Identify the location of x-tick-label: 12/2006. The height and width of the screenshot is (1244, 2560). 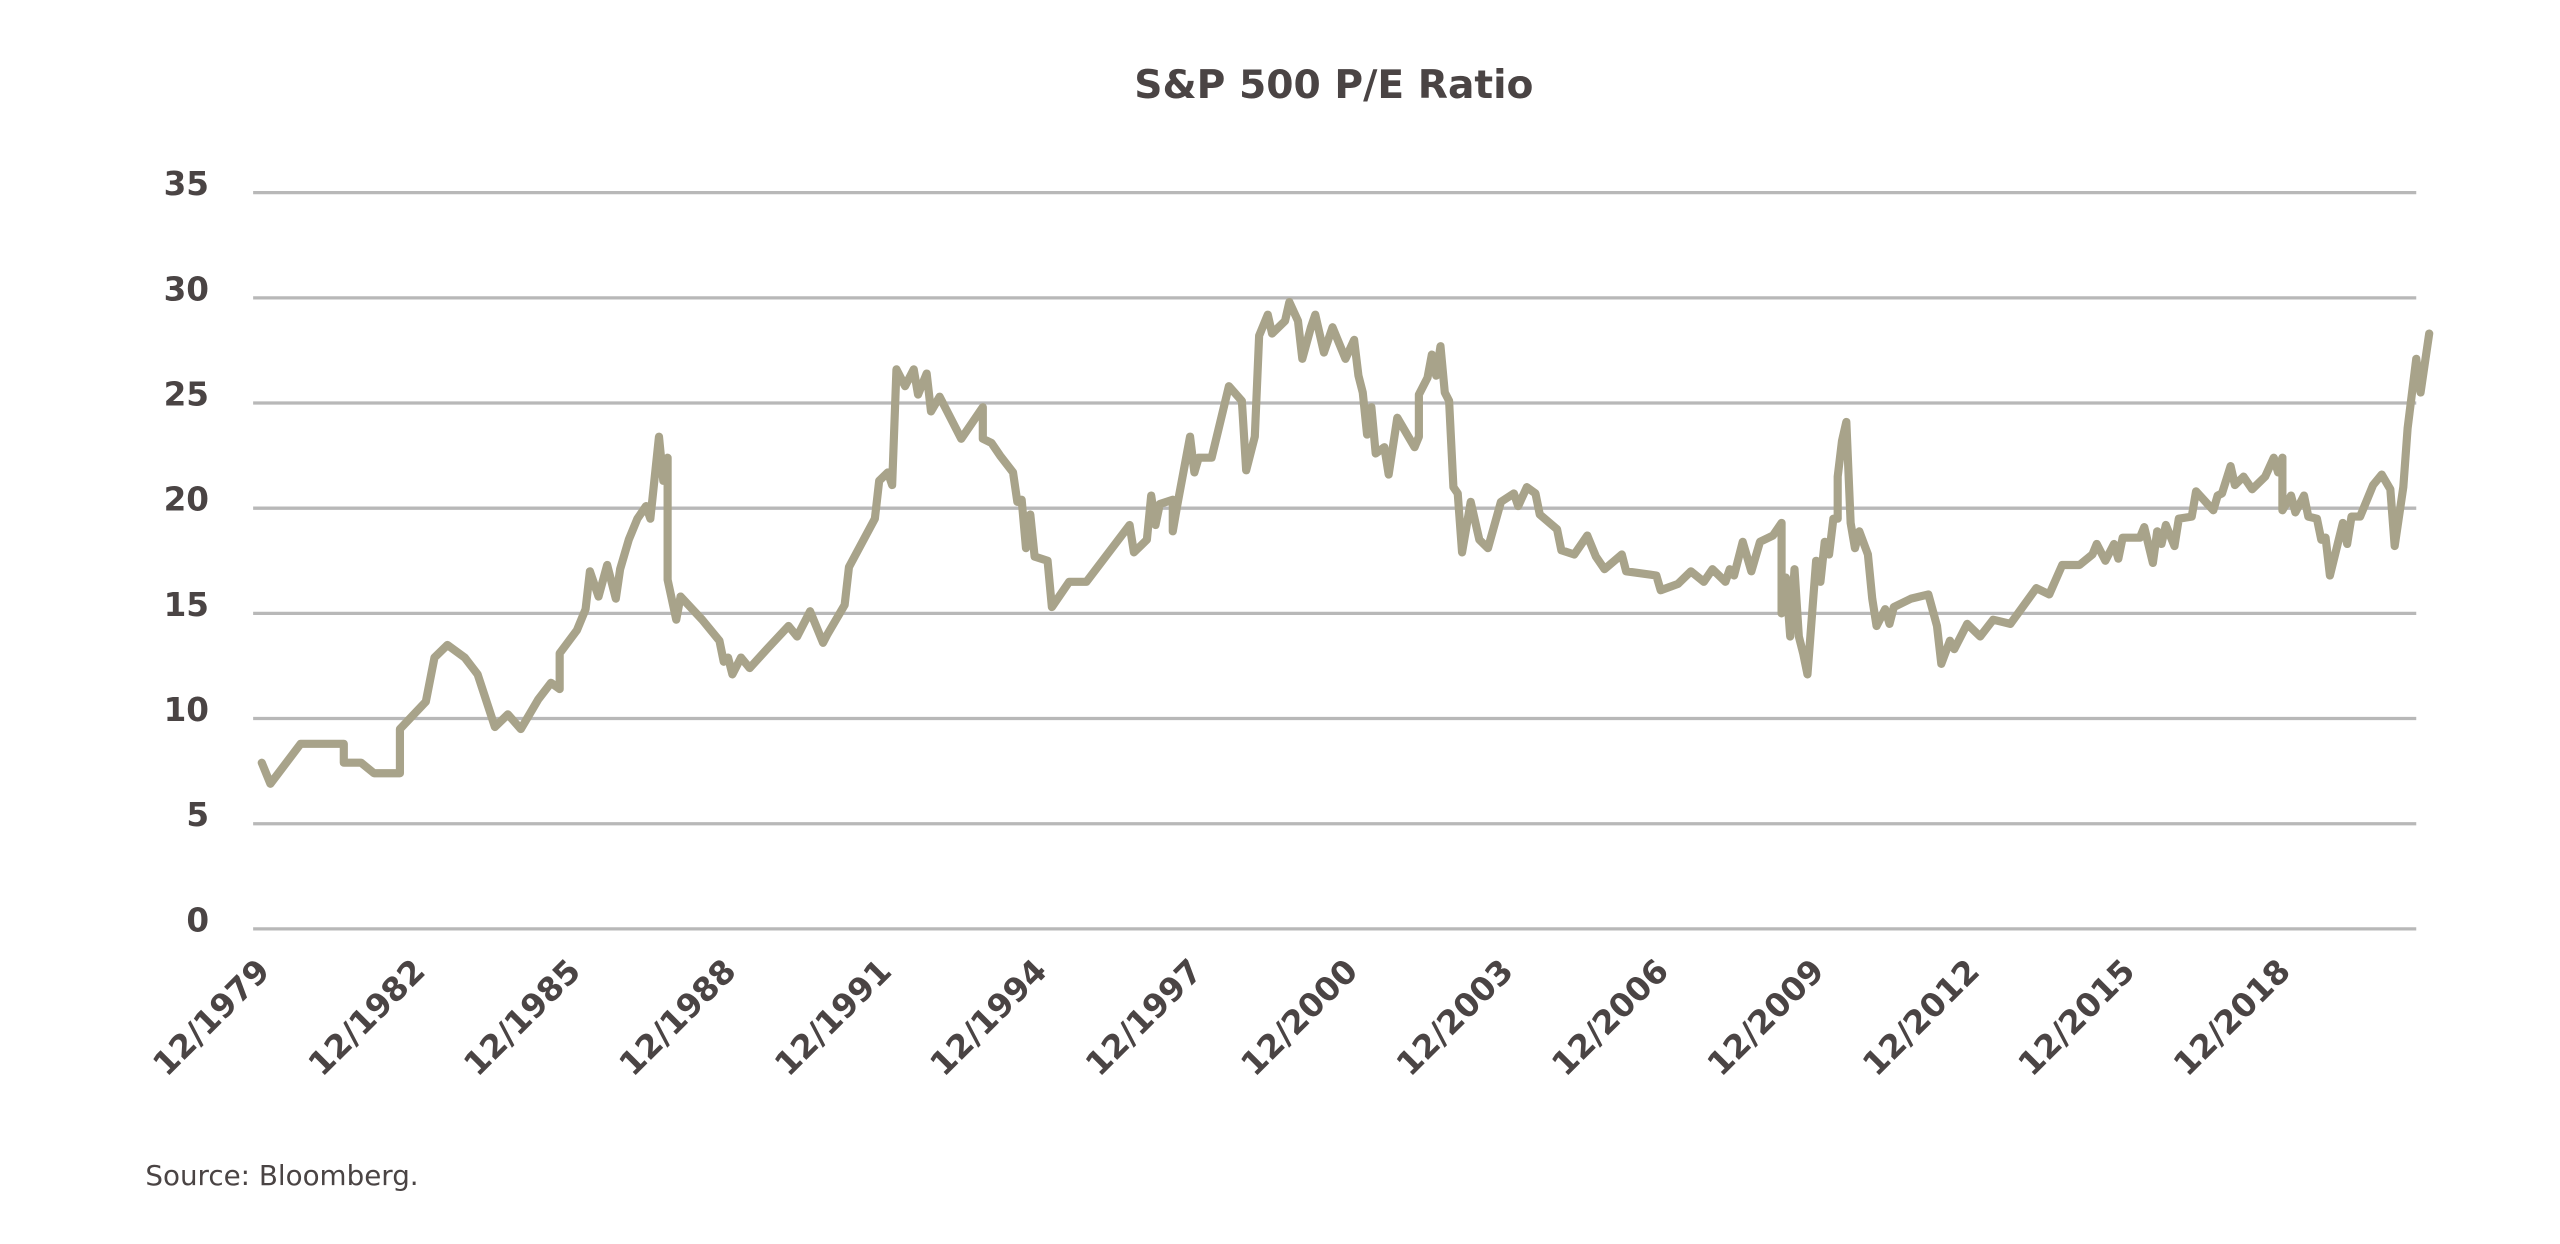
(1610, 1018).